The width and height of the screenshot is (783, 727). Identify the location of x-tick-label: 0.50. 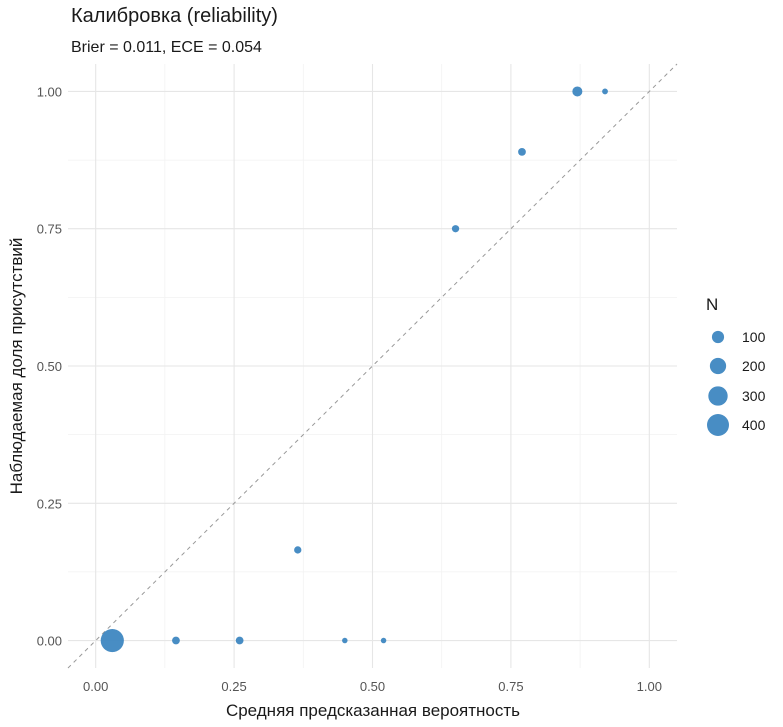
(372, 686).